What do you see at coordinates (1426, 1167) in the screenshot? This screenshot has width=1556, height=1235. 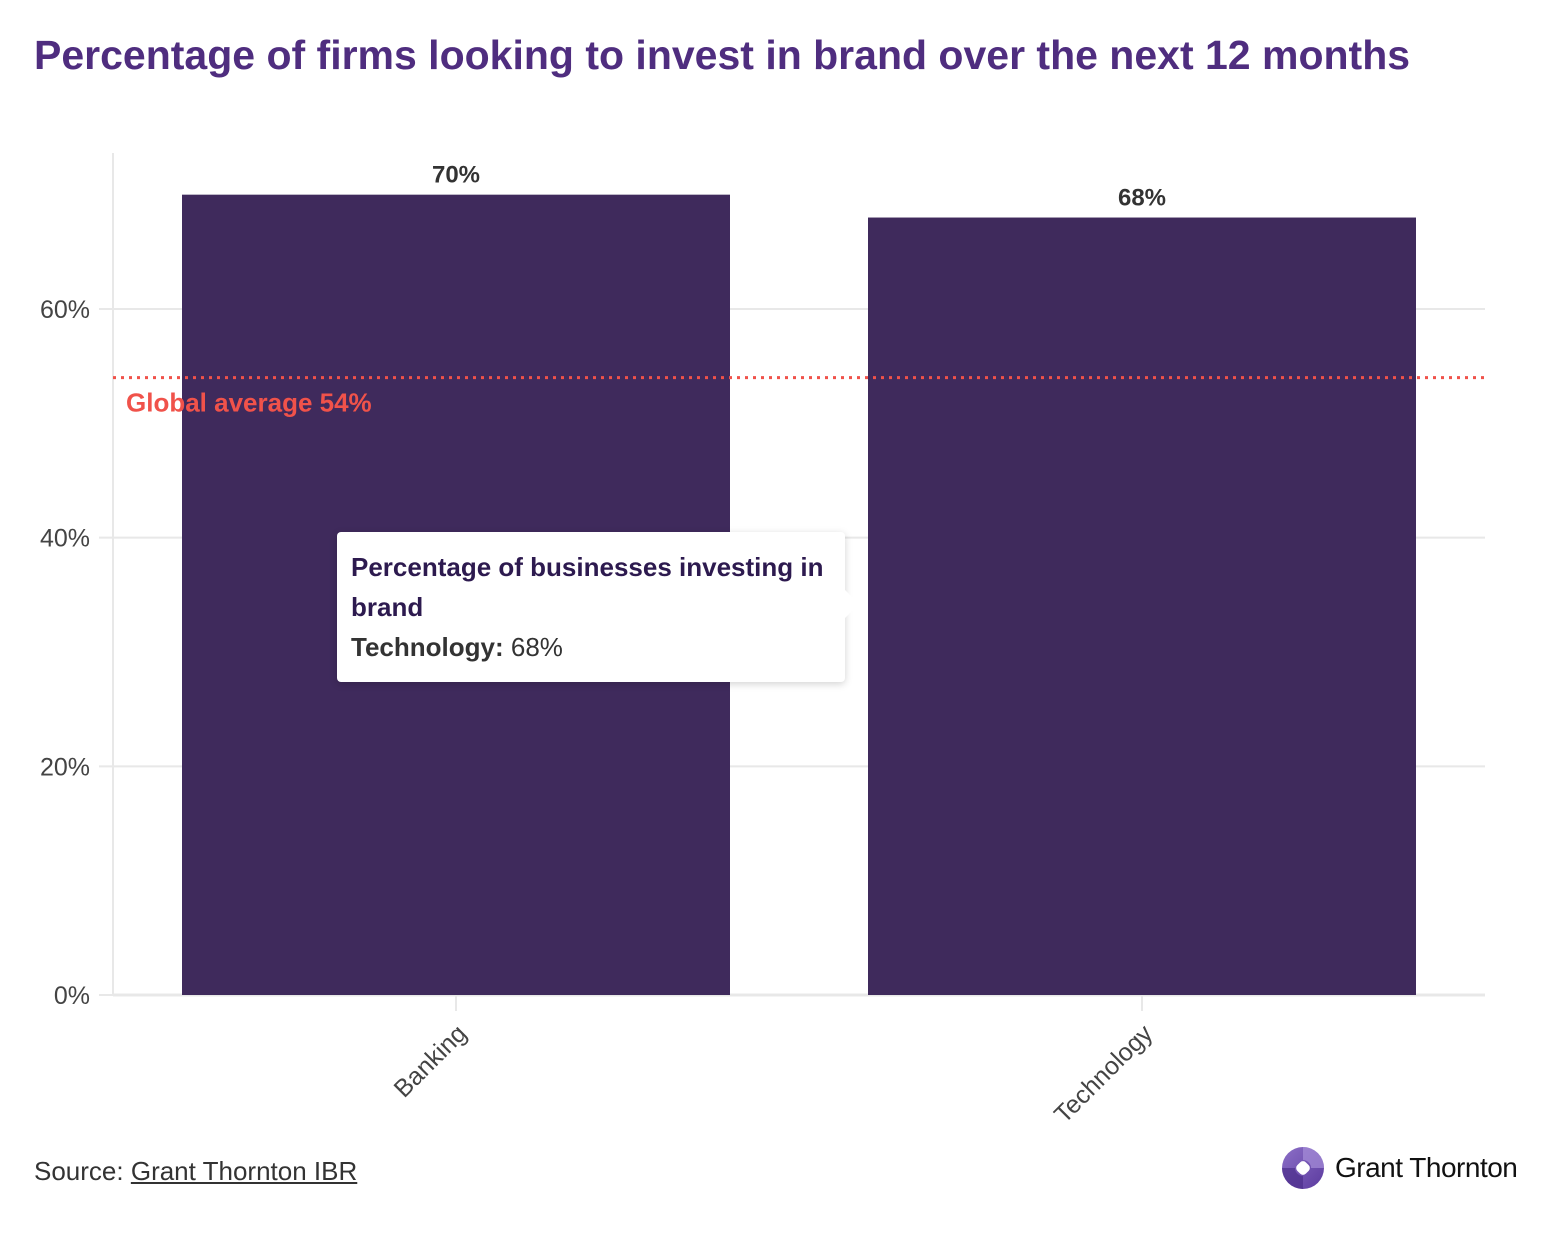 I see `logo-text: Grant Thornton` at bounding box center [1426, 1167].